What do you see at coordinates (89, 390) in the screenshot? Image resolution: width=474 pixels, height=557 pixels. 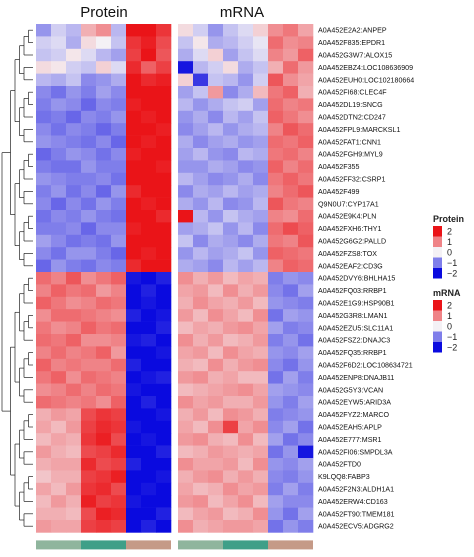 I see `protein-cell-r29-c3` at bounding box center [89, 390].